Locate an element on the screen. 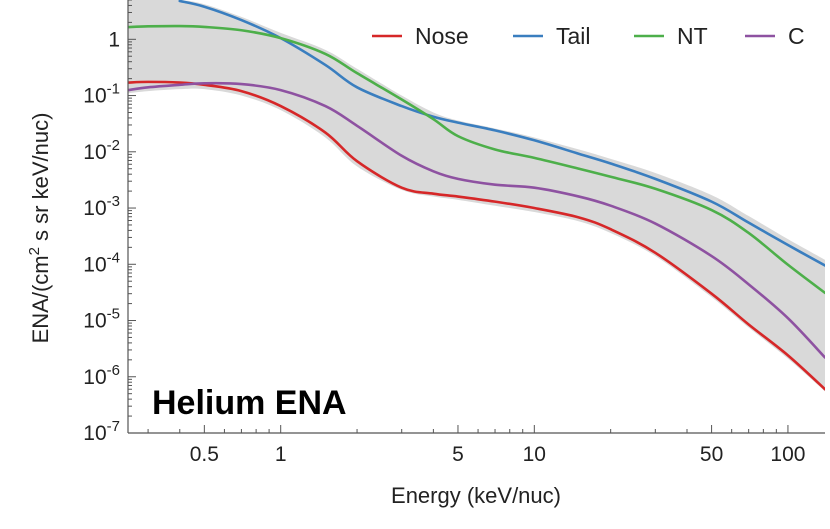 The width and height of the screenshot is (830, 529). y-tick-label: 1 is located at coordinates (114, 39).